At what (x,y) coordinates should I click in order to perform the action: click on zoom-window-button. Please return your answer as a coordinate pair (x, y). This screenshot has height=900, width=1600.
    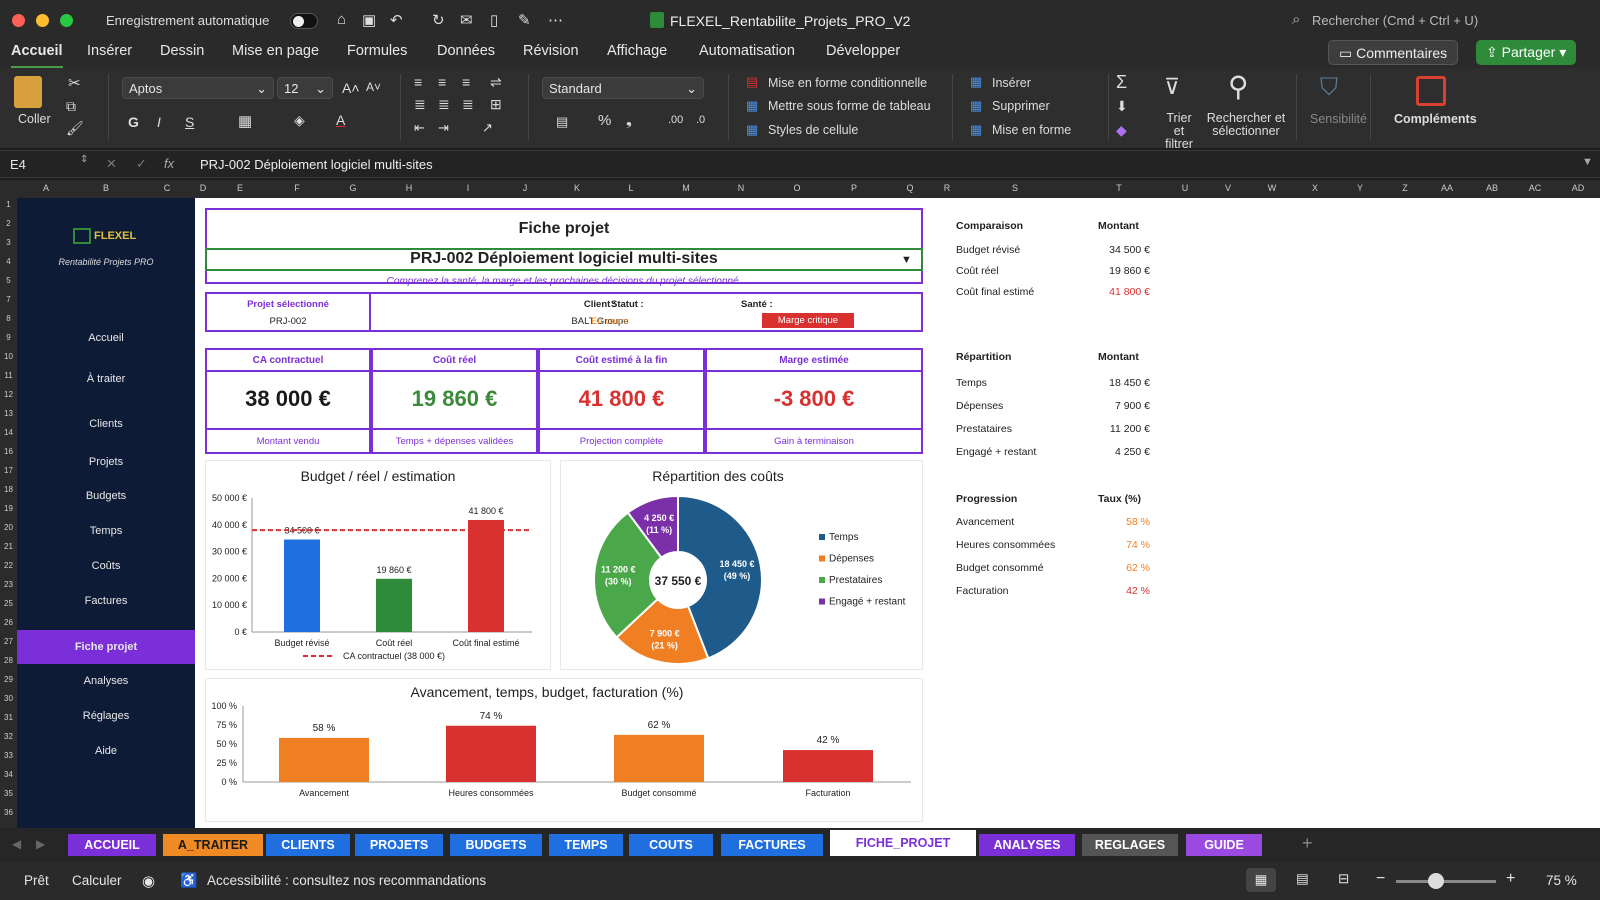
    Looking at the image, I should click on (66, 20).